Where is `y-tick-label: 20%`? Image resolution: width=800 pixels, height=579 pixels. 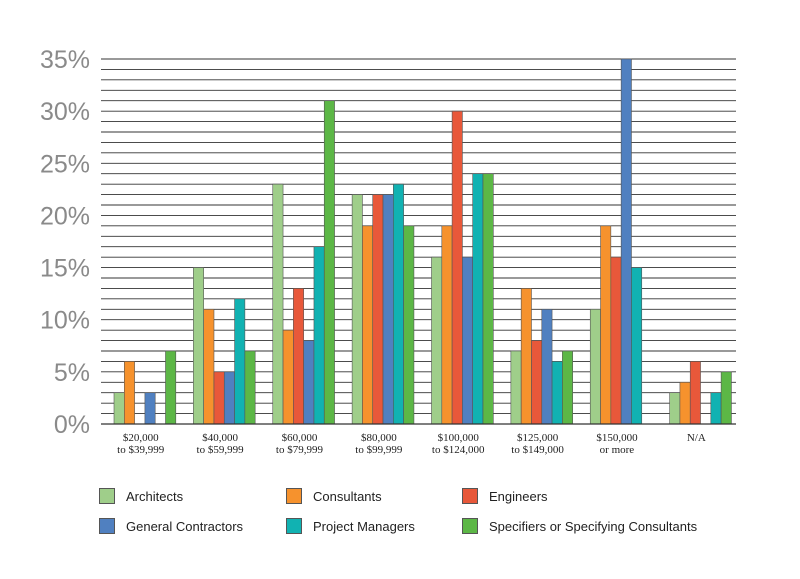 y-tick-label: 20% is located at coordinates (65, 216).